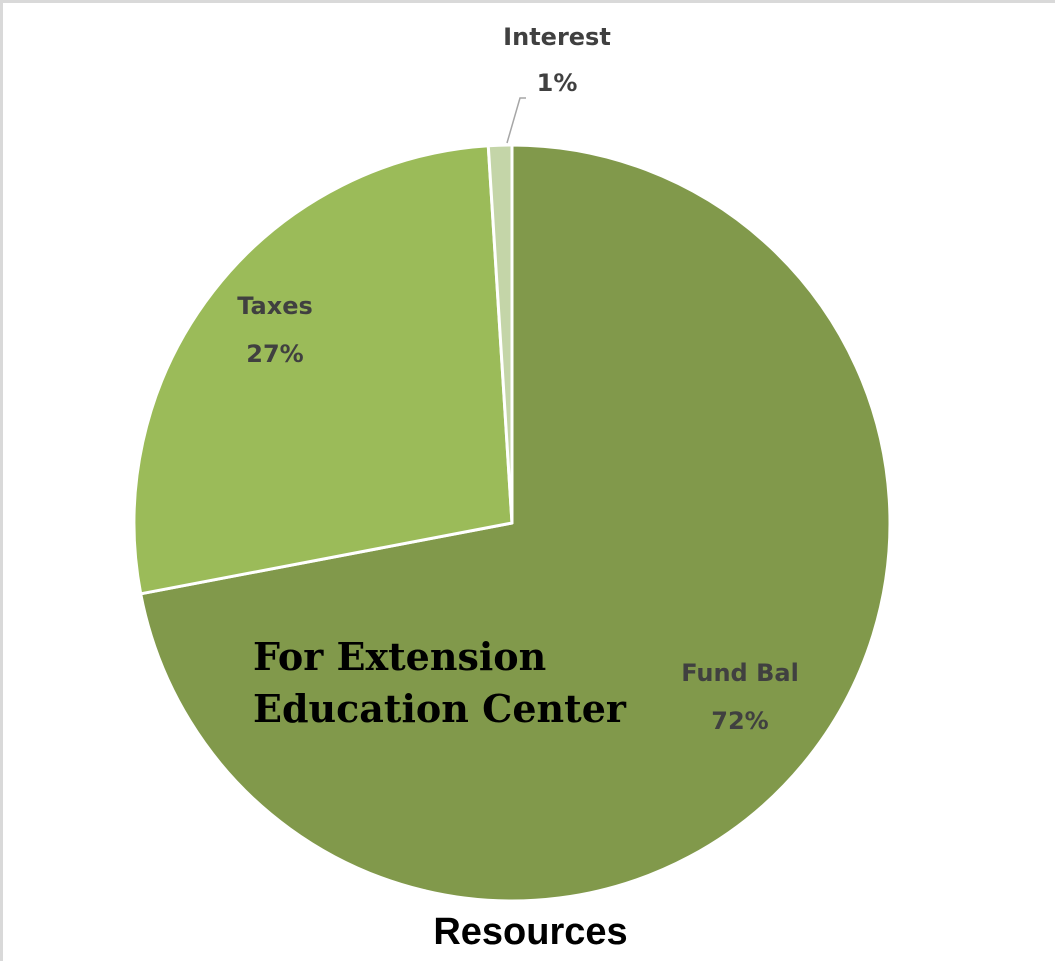  I want to click on leader-lines, so click(516, 120).